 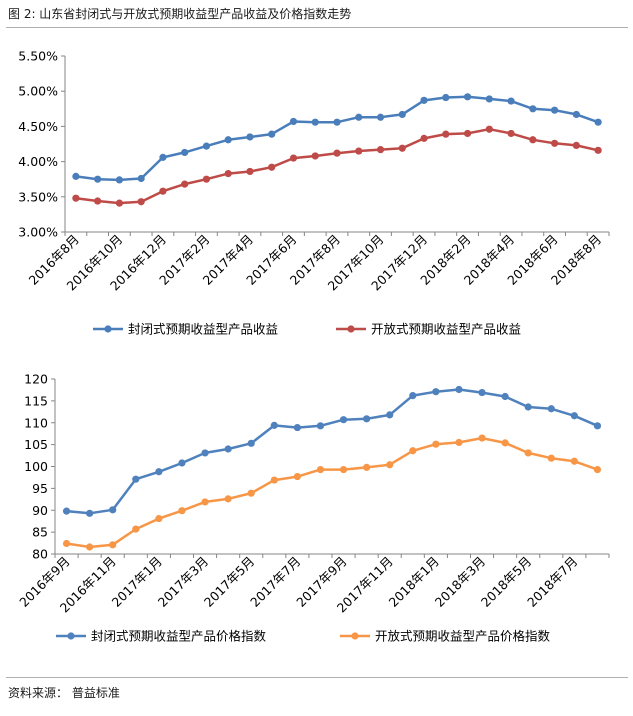 What do you see at coordinates (180, 14) in the screenshot?
I see `figure-title: 图 2: 山东省封闭式与开放式预期收益型产品收益及价格指数走势` at bounding box center [180, 14].